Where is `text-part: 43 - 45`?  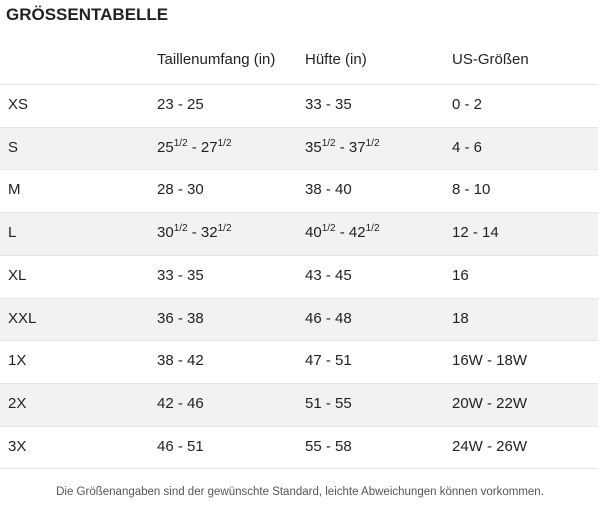
text-part: 43 - 45 is located at coordinates (328, 275).